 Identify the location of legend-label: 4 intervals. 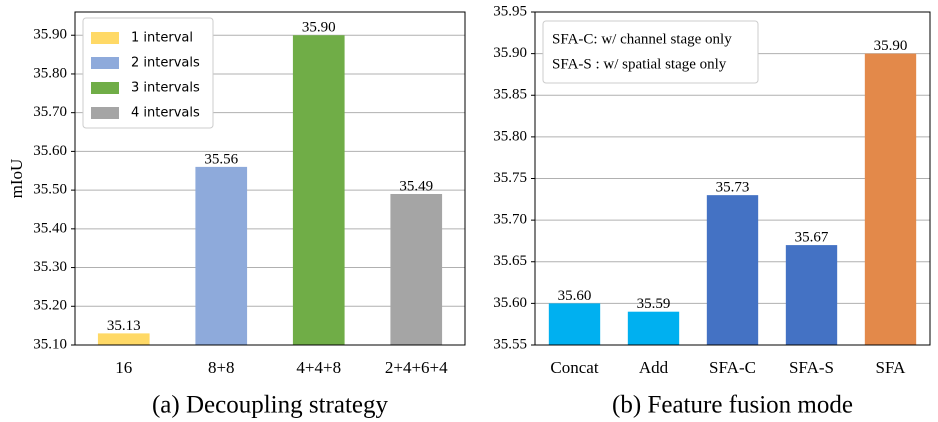
(165, 113).